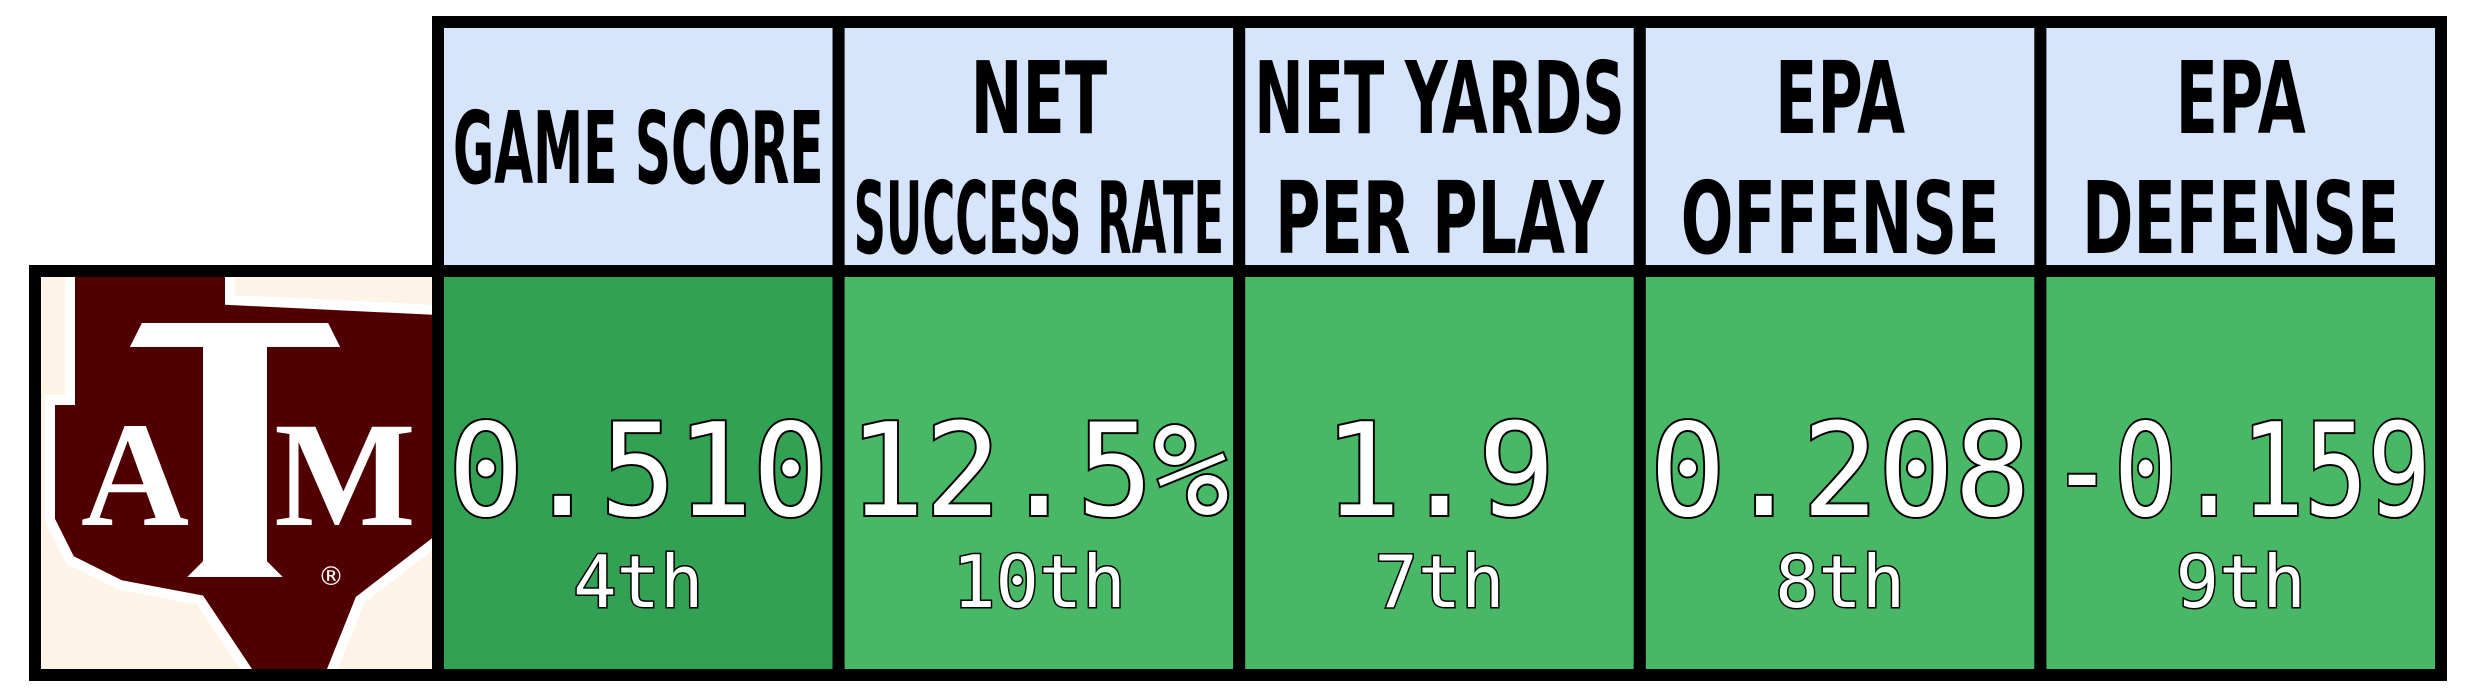 The image size is (2473, 699). I want to click on header-label: DEFENSE, so click(2240, 218).